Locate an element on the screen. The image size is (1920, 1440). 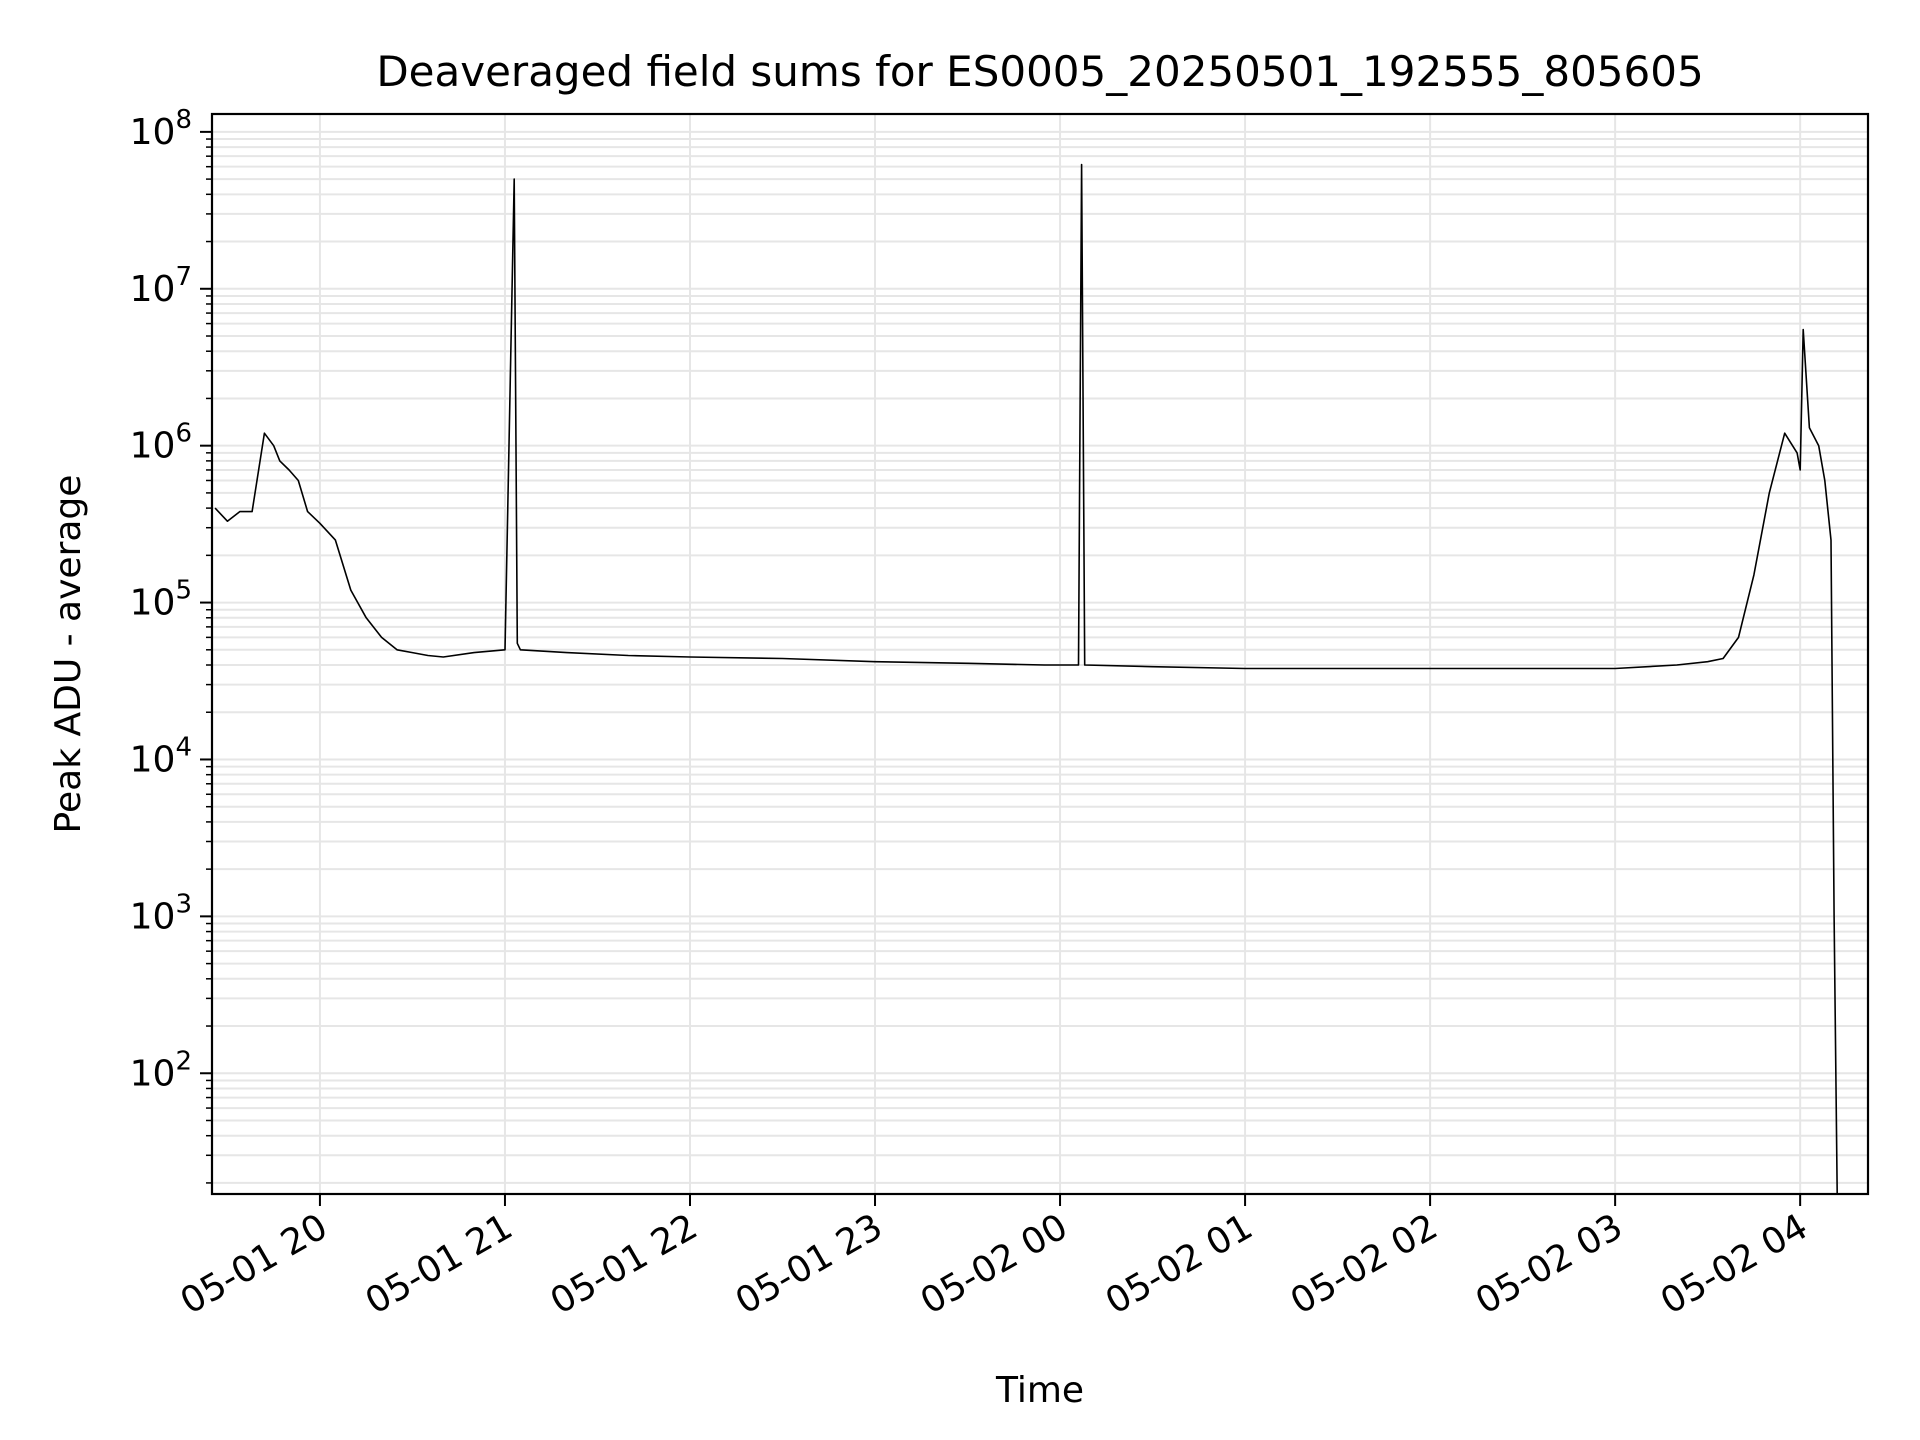
x-tick-label: 05-01 23 is located at coordinates (809, 1264).